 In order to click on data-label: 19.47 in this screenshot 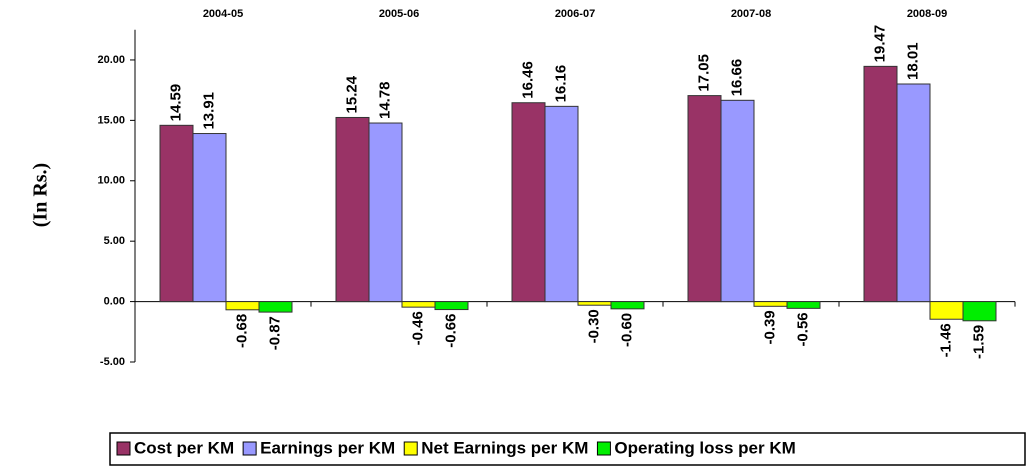, I will do `click(879, 44)`.